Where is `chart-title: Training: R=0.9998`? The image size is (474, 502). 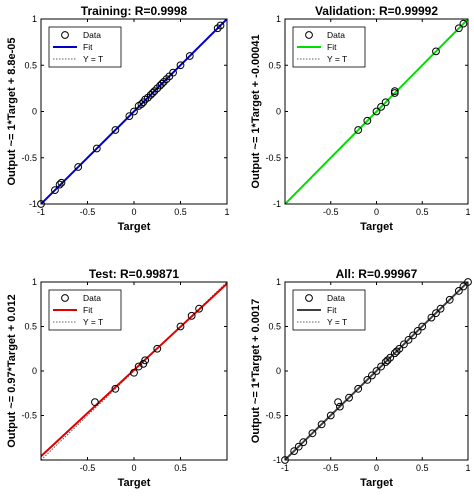 chart-title: Training: R=0.9998 is located at coordinates (134, 11).